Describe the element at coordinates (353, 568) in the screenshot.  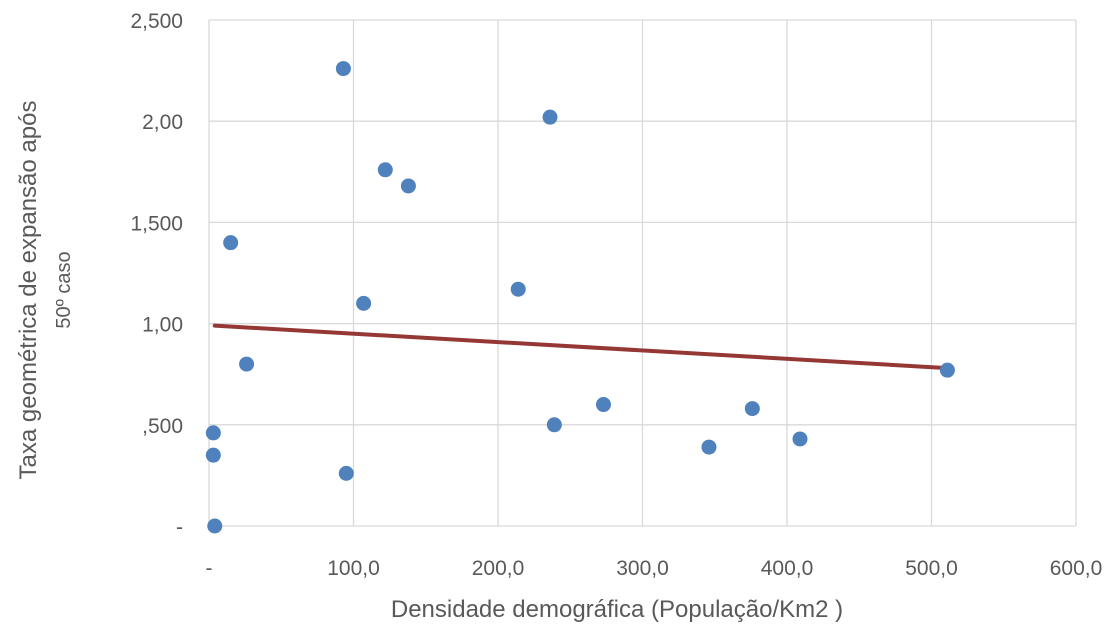
I see `x-tick-label: 100,0` at that location.